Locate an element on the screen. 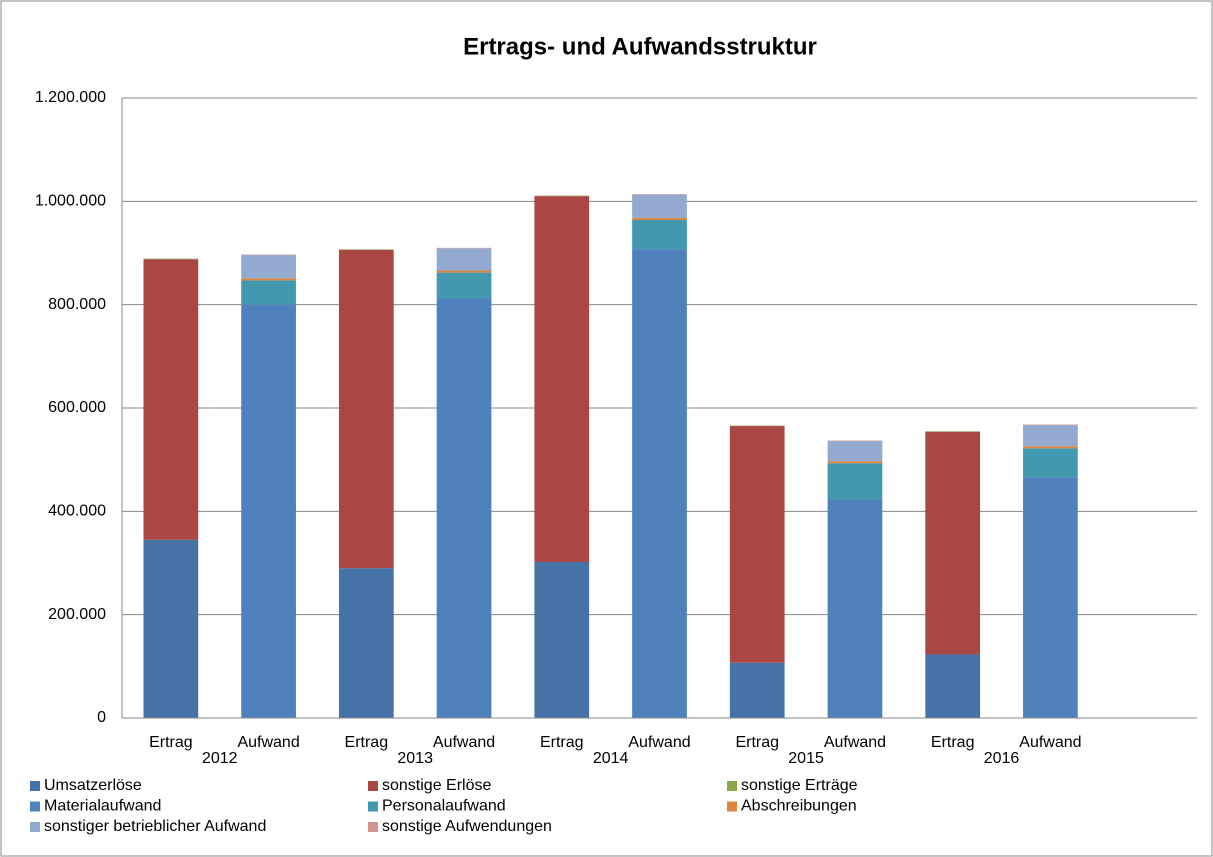  group-label: 2015 is located at coordinates (806, 758).